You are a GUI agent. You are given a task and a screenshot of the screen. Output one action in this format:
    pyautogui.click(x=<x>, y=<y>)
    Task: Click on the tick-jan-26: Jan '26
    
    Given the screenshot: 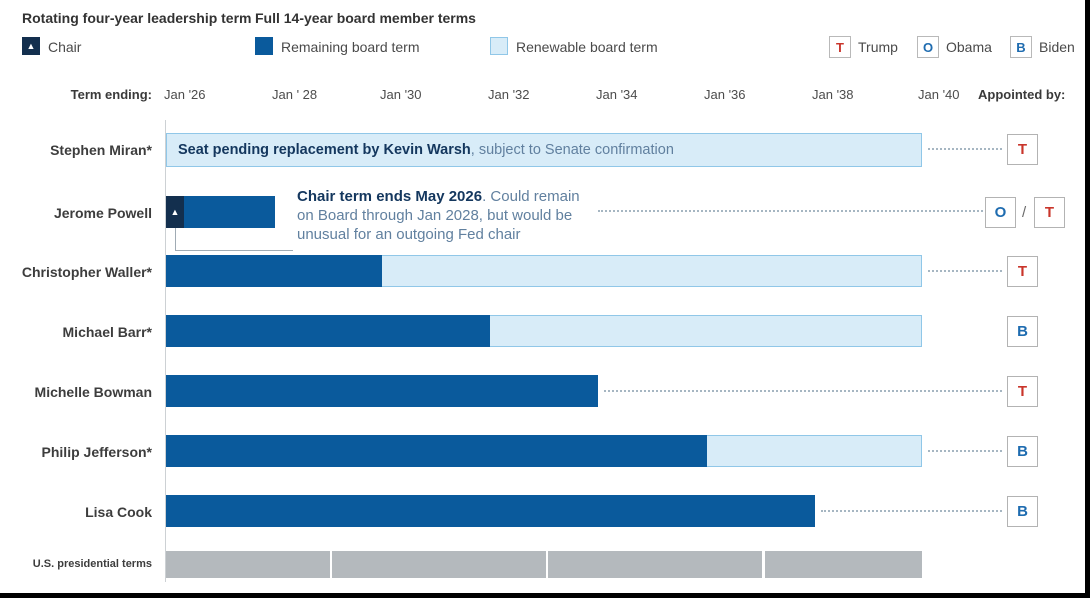 What is the action you would take?
    pyautogui.click(x=185, y=94)
    